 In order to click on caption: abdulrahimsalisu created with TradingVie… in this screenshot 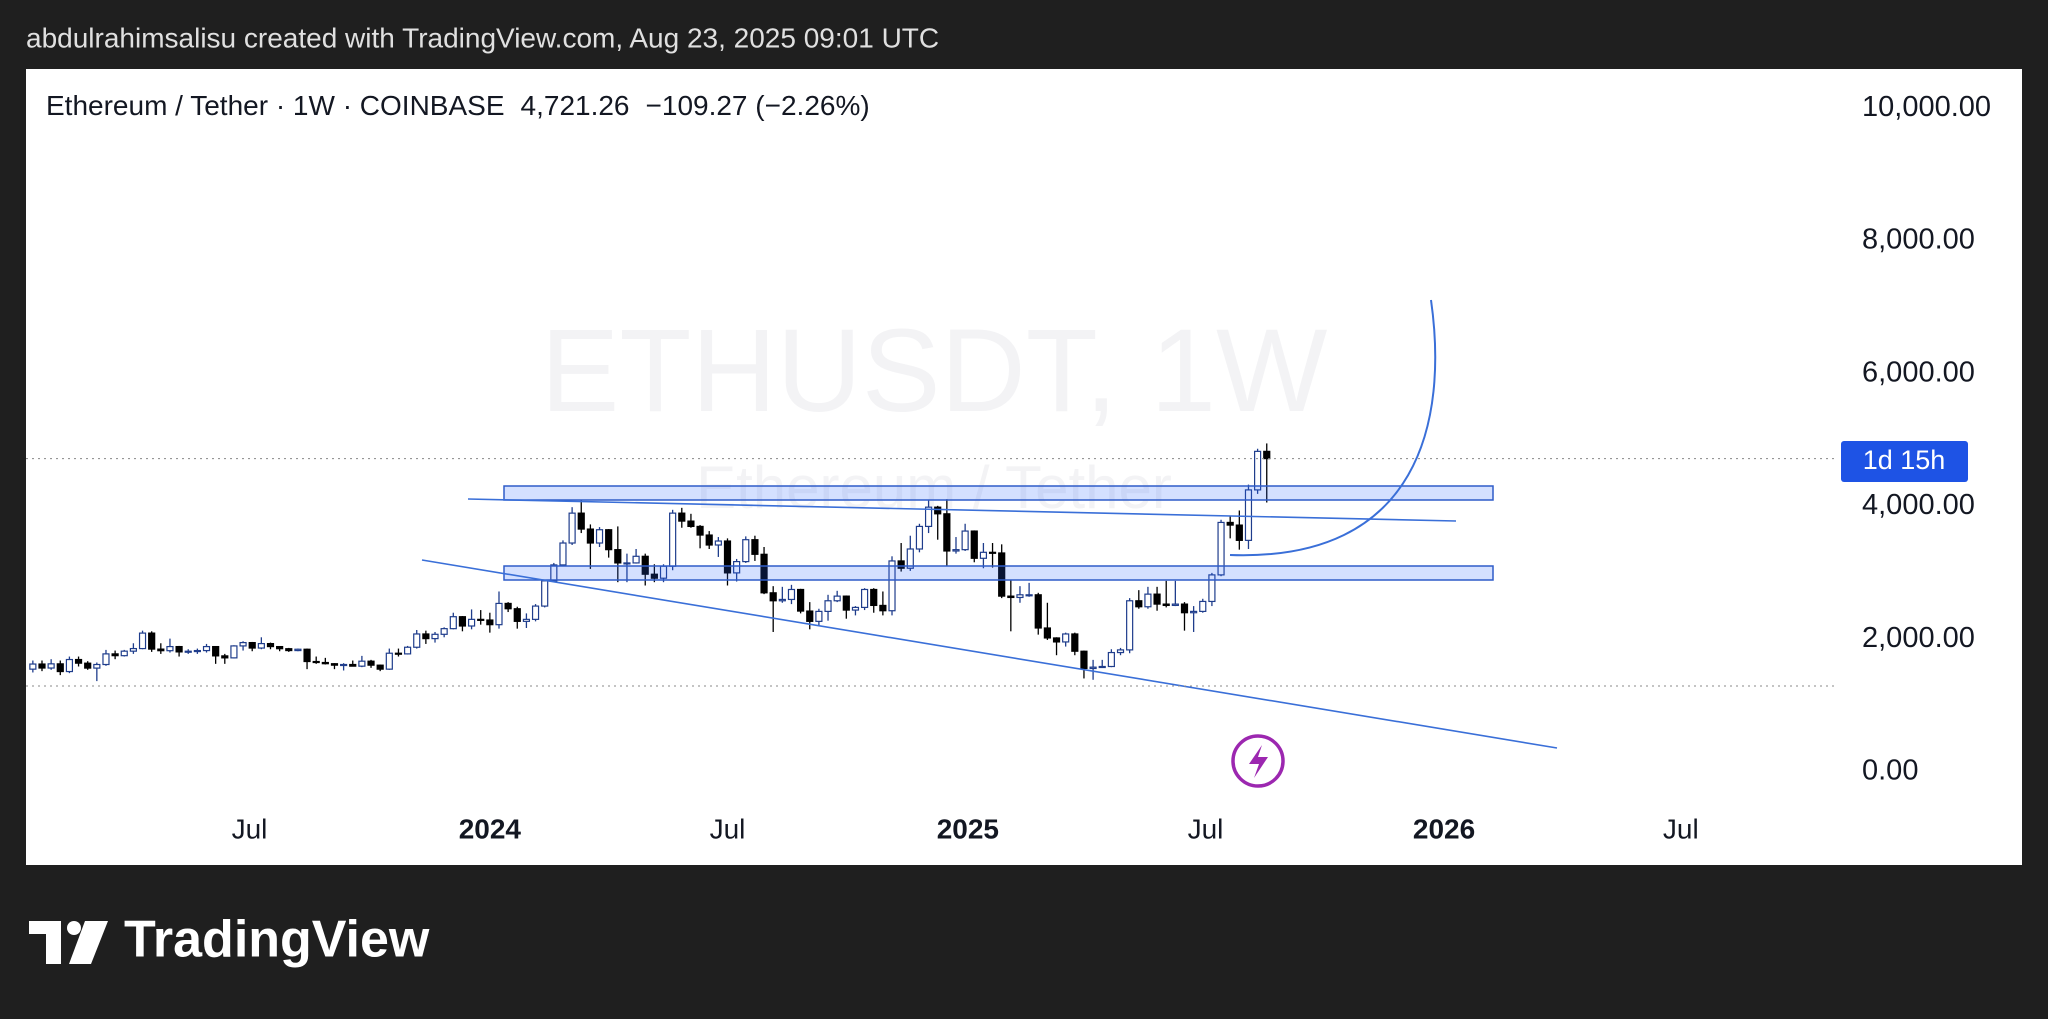, I will do `click(482, 37)`.